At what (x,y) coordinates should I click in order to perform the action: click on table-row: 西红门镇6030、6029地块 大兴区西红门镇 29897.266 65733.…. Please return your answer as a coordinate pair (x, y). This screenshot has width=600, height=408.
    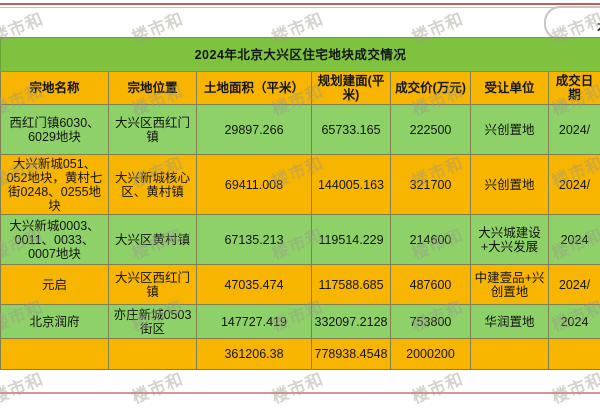
    Looking at the image, I should click on (300, 130).